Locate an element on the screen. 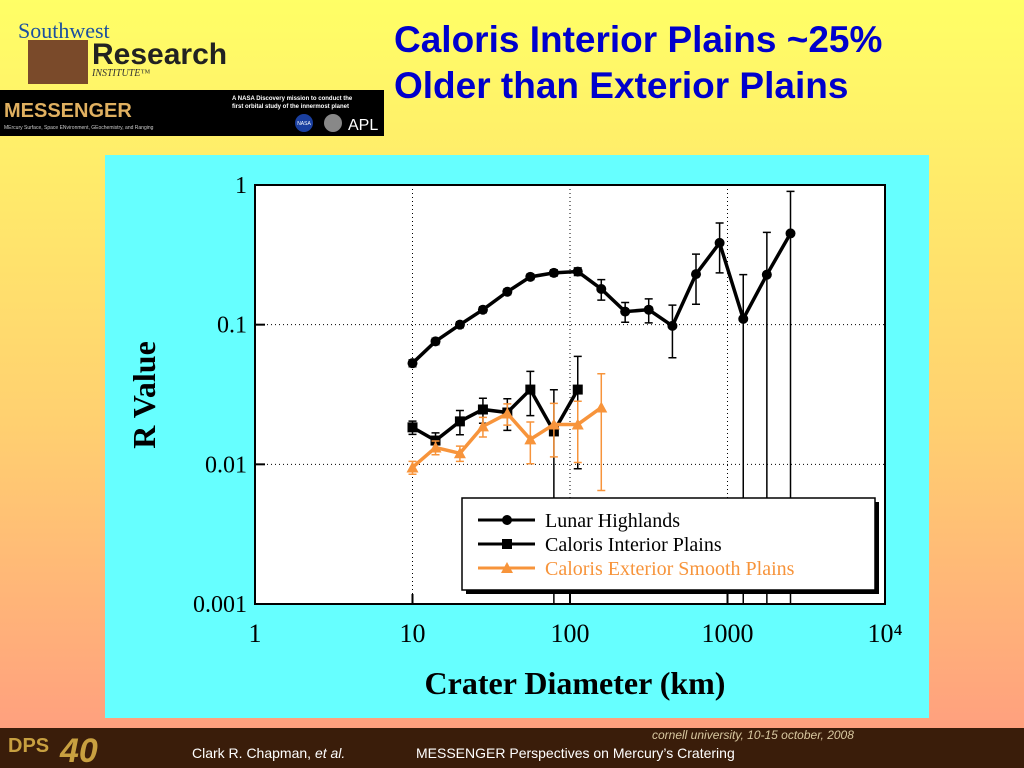  y-tick-label: 0.001 is located at coordinates (220, 605).